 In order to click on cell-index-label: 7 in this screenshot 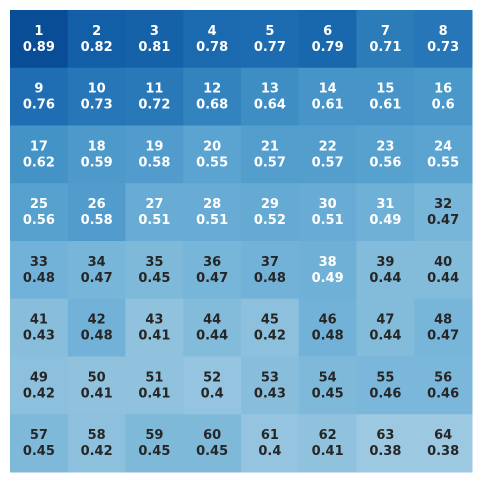, I will do `click(385, 31)`.